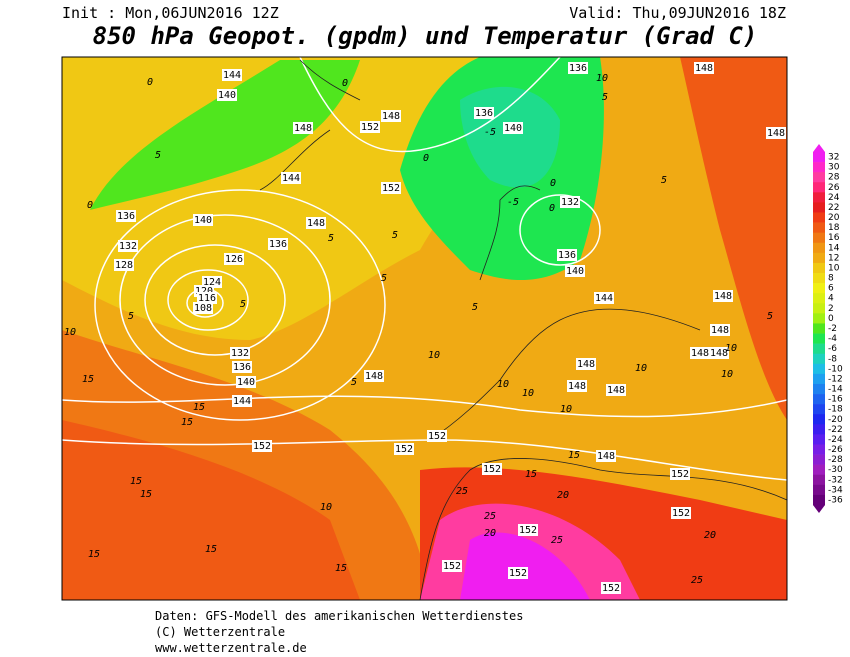 Image resolution: width=850 pixels, height=657 pixels. I want to click on colorbar-label: 24, so click(834, 198).